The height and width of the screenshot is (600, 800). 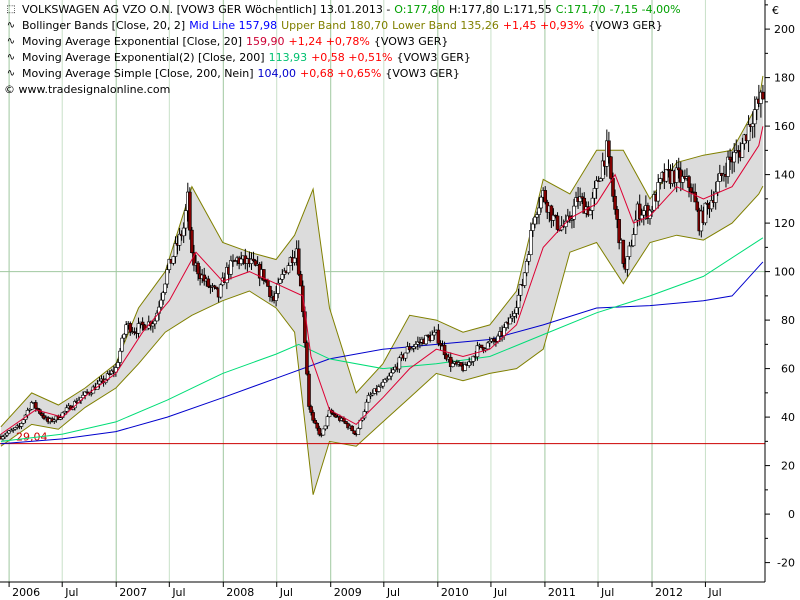 I want to click on chart-settings-icon: ⬚, so click(x=11, y=9).